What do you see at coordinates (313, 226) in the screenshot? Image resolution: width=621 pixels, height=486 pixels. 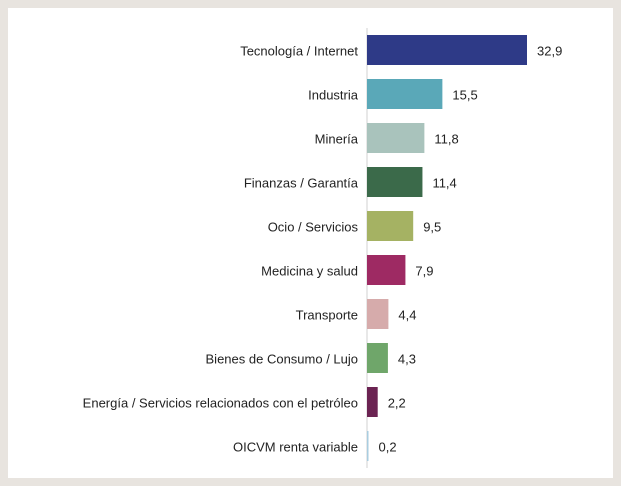 I see `category-label: Ocio / Servicios` at bounding box center [313, 226].